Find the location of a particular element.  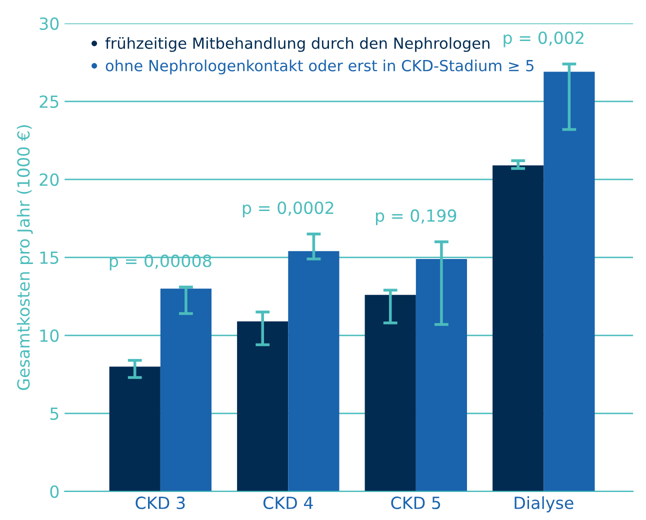

x-tick-label: CKD 3 is located at coordinates (160, 503).